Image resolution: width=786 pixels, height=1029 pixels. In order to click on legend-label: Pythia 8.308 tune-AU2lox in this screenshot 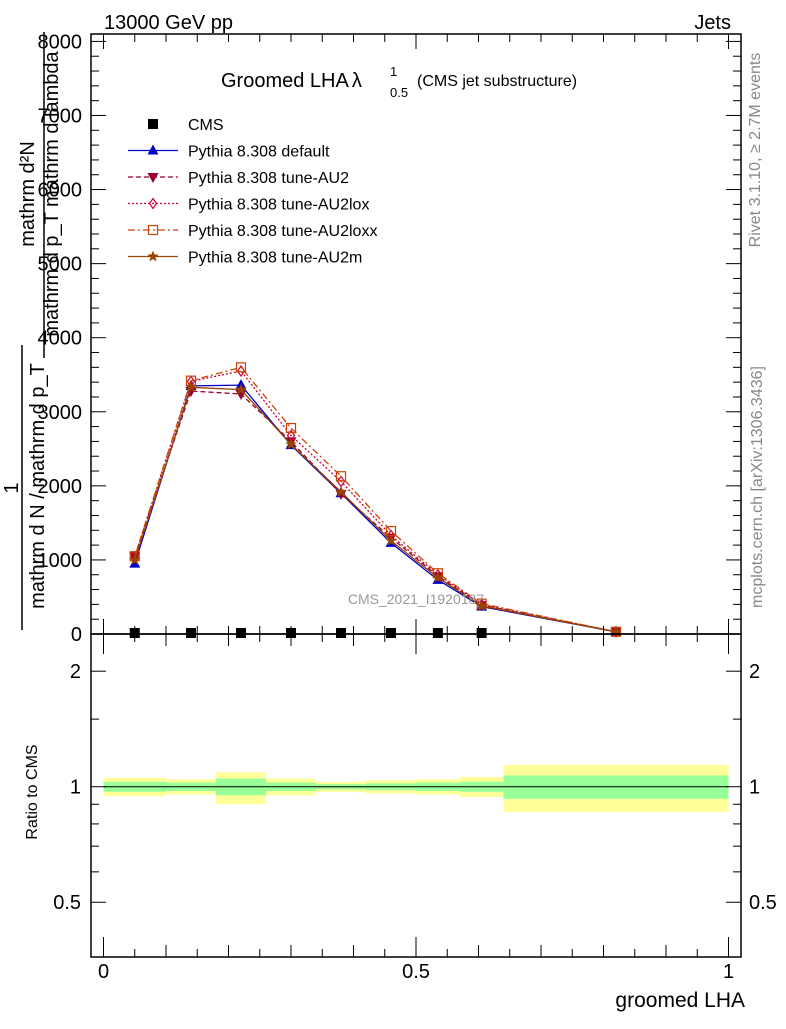, I will do `click(278, 205)`.